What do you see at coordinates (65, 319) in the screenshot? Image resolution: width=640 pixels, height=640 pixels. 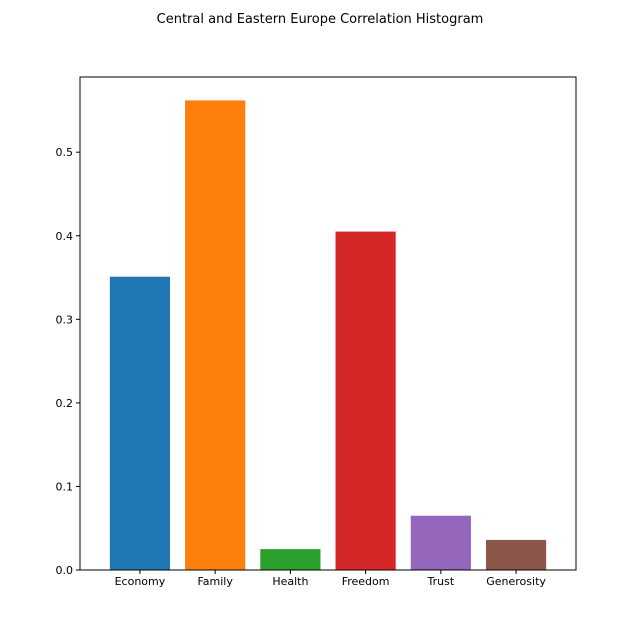 I see `y-tick-label: 0.3` at bounding box center [65, 319].